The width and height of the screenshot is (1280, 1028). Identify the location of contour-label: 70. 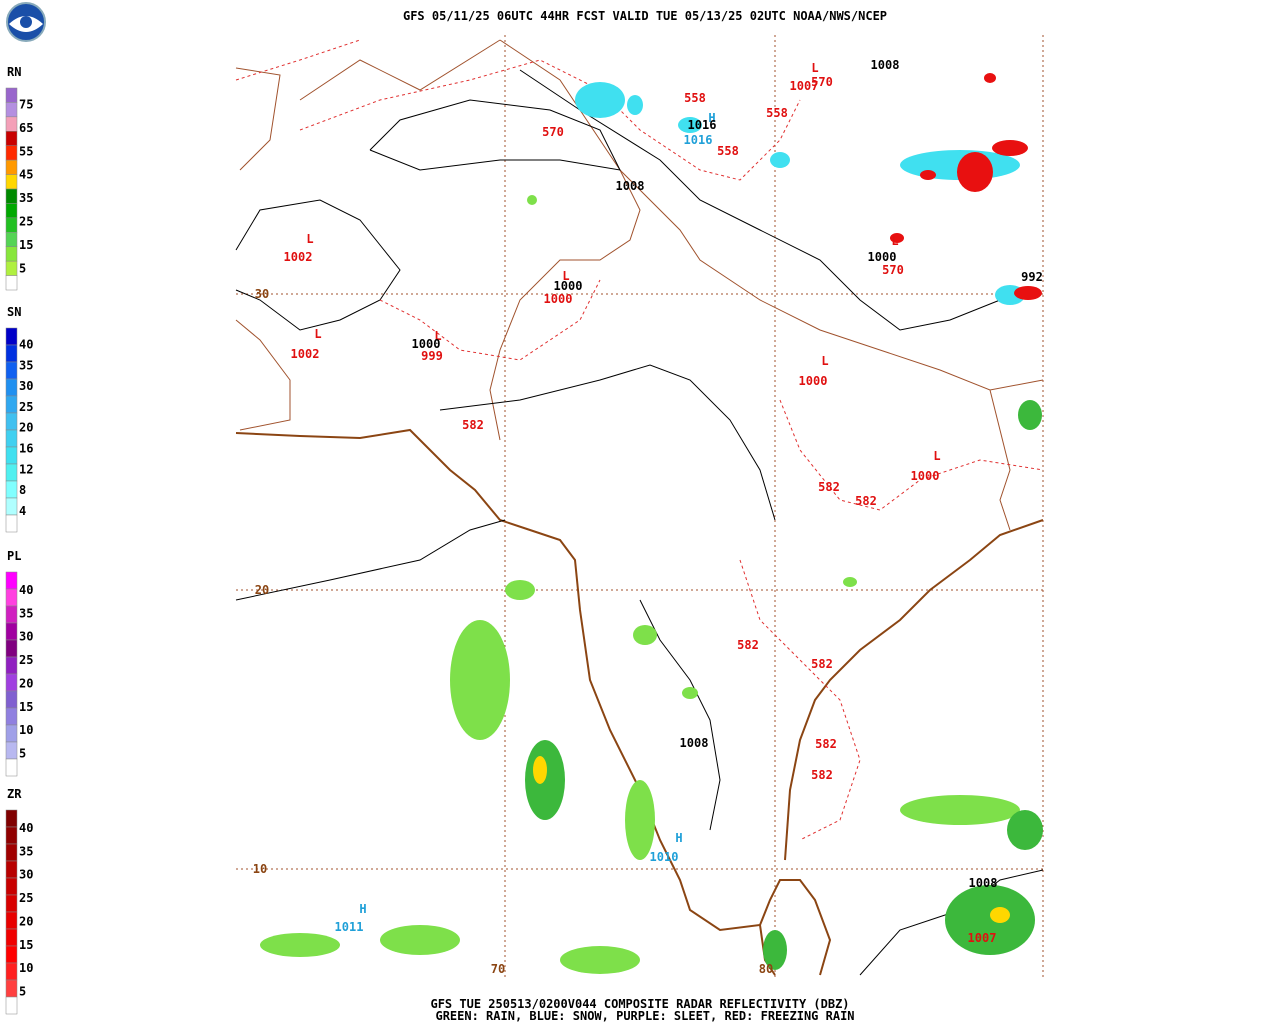
(498, 969).